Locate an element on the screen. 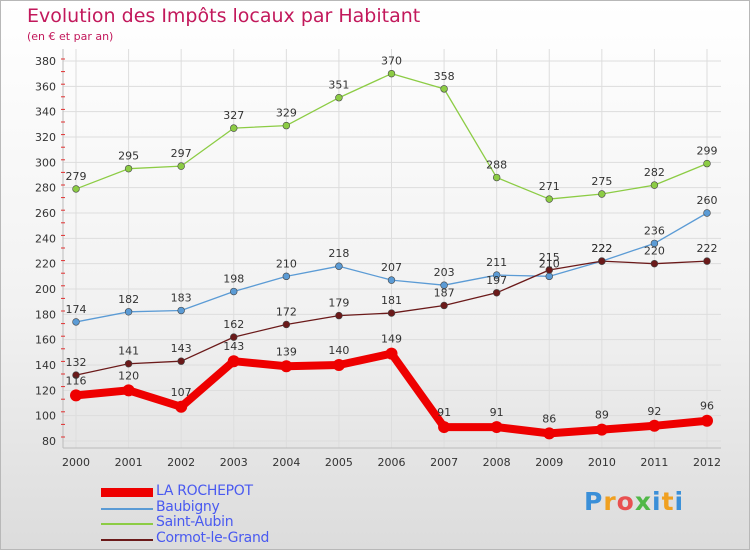 Image resolution: width=750 pixels, height=550 pixels. data-point-cormot-le-grand-2004 is located at coordinates (286, 324).